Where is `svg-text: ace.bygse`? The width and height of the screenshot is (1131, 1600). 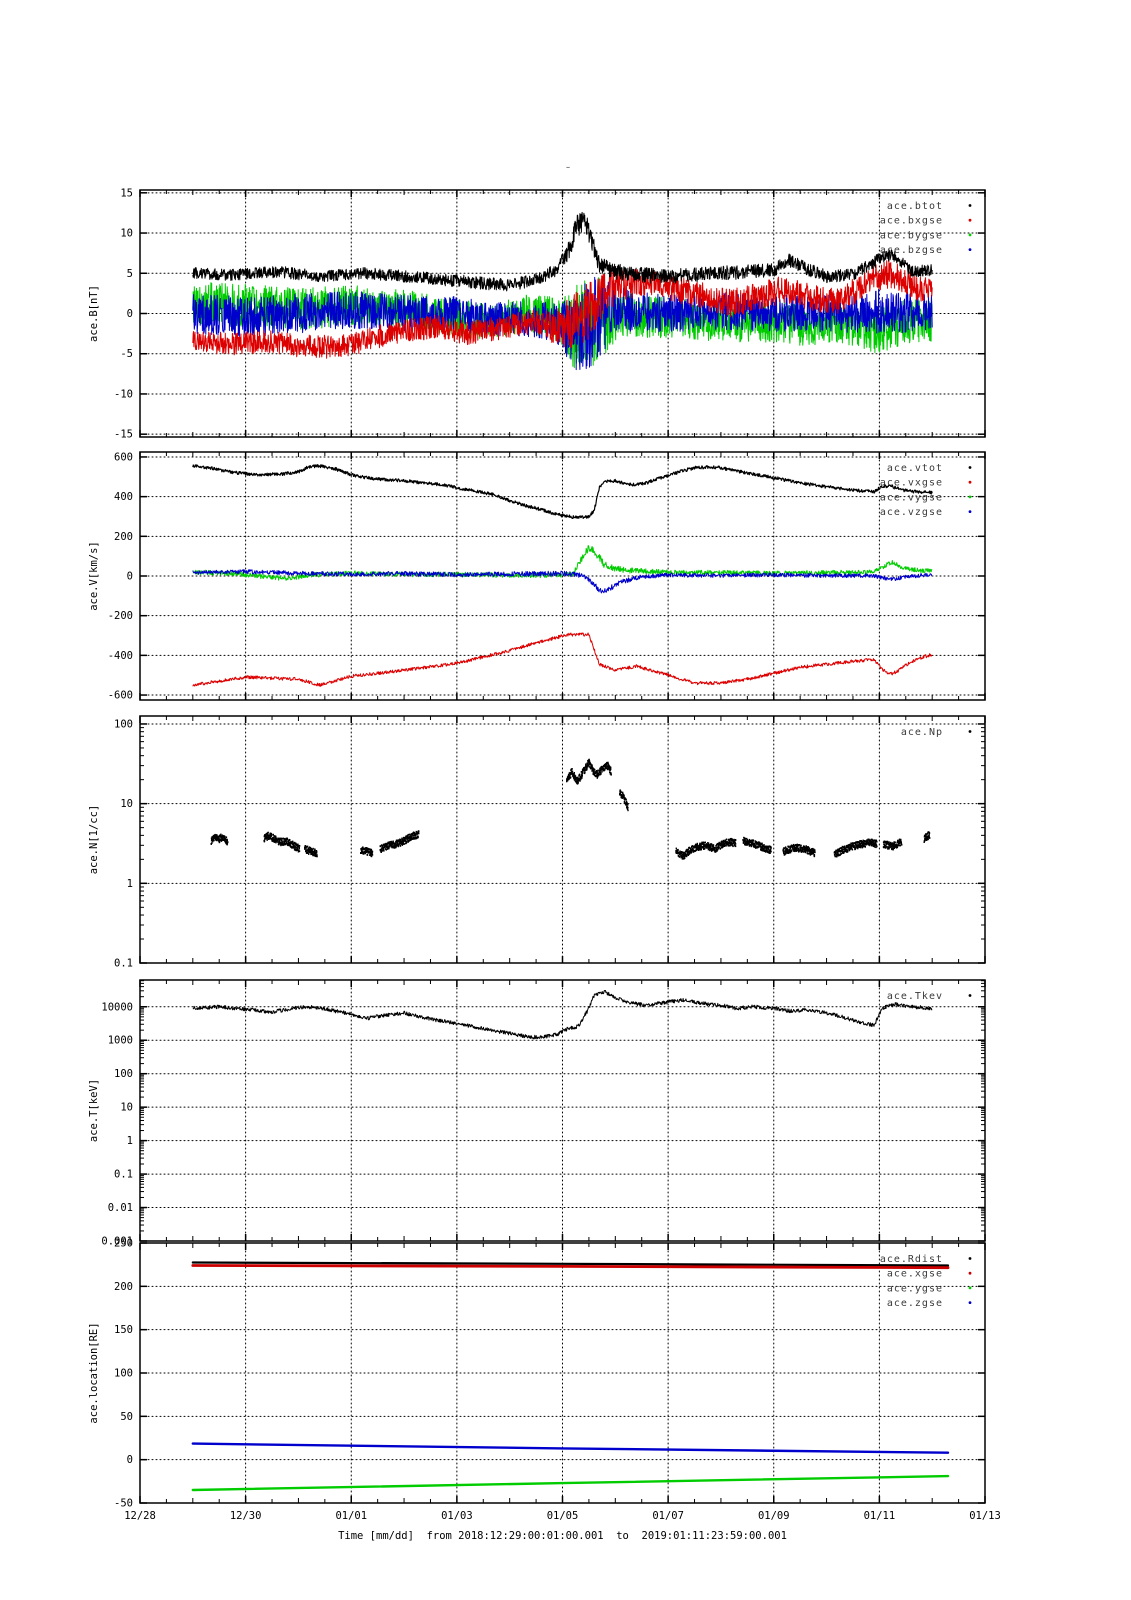
svg-text: ace.bygse is located at coordinates (911, 235).